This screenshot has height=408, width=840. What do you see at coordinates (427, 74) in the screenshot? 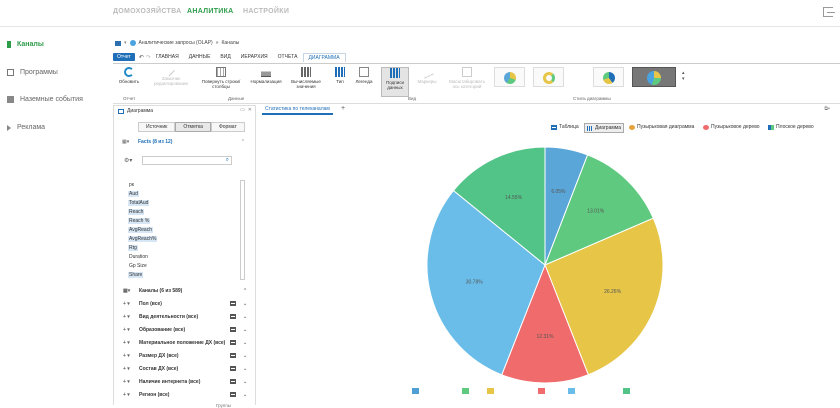
I see `markers-button: Маркеры` at bounding box center [427, 74].